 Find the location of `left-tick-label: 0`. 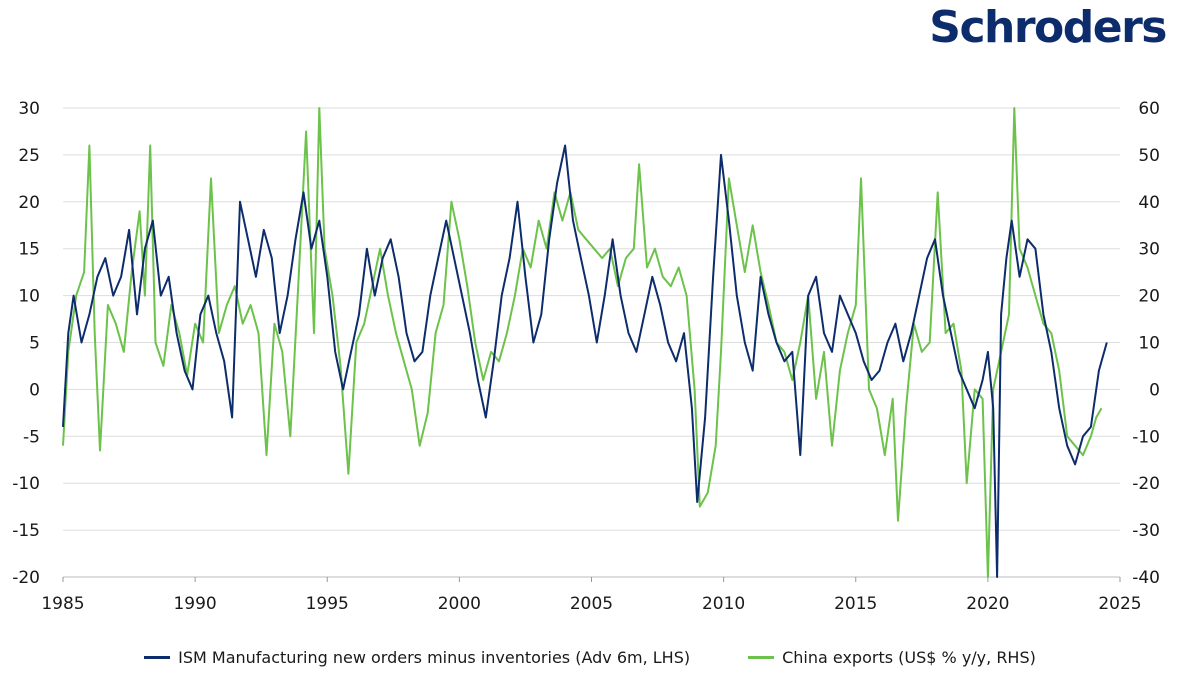

left-tick-label: 0 is located at coordinates (34, 390).